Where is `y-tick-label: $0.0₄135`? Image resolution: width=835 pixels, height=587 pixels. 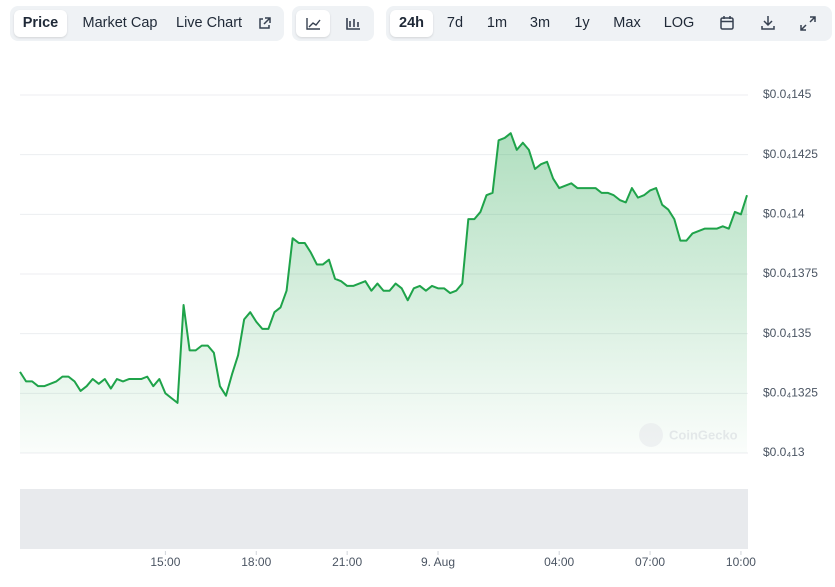 y-tick-label: $0.0₄135 is located at coordinates (787, 333).